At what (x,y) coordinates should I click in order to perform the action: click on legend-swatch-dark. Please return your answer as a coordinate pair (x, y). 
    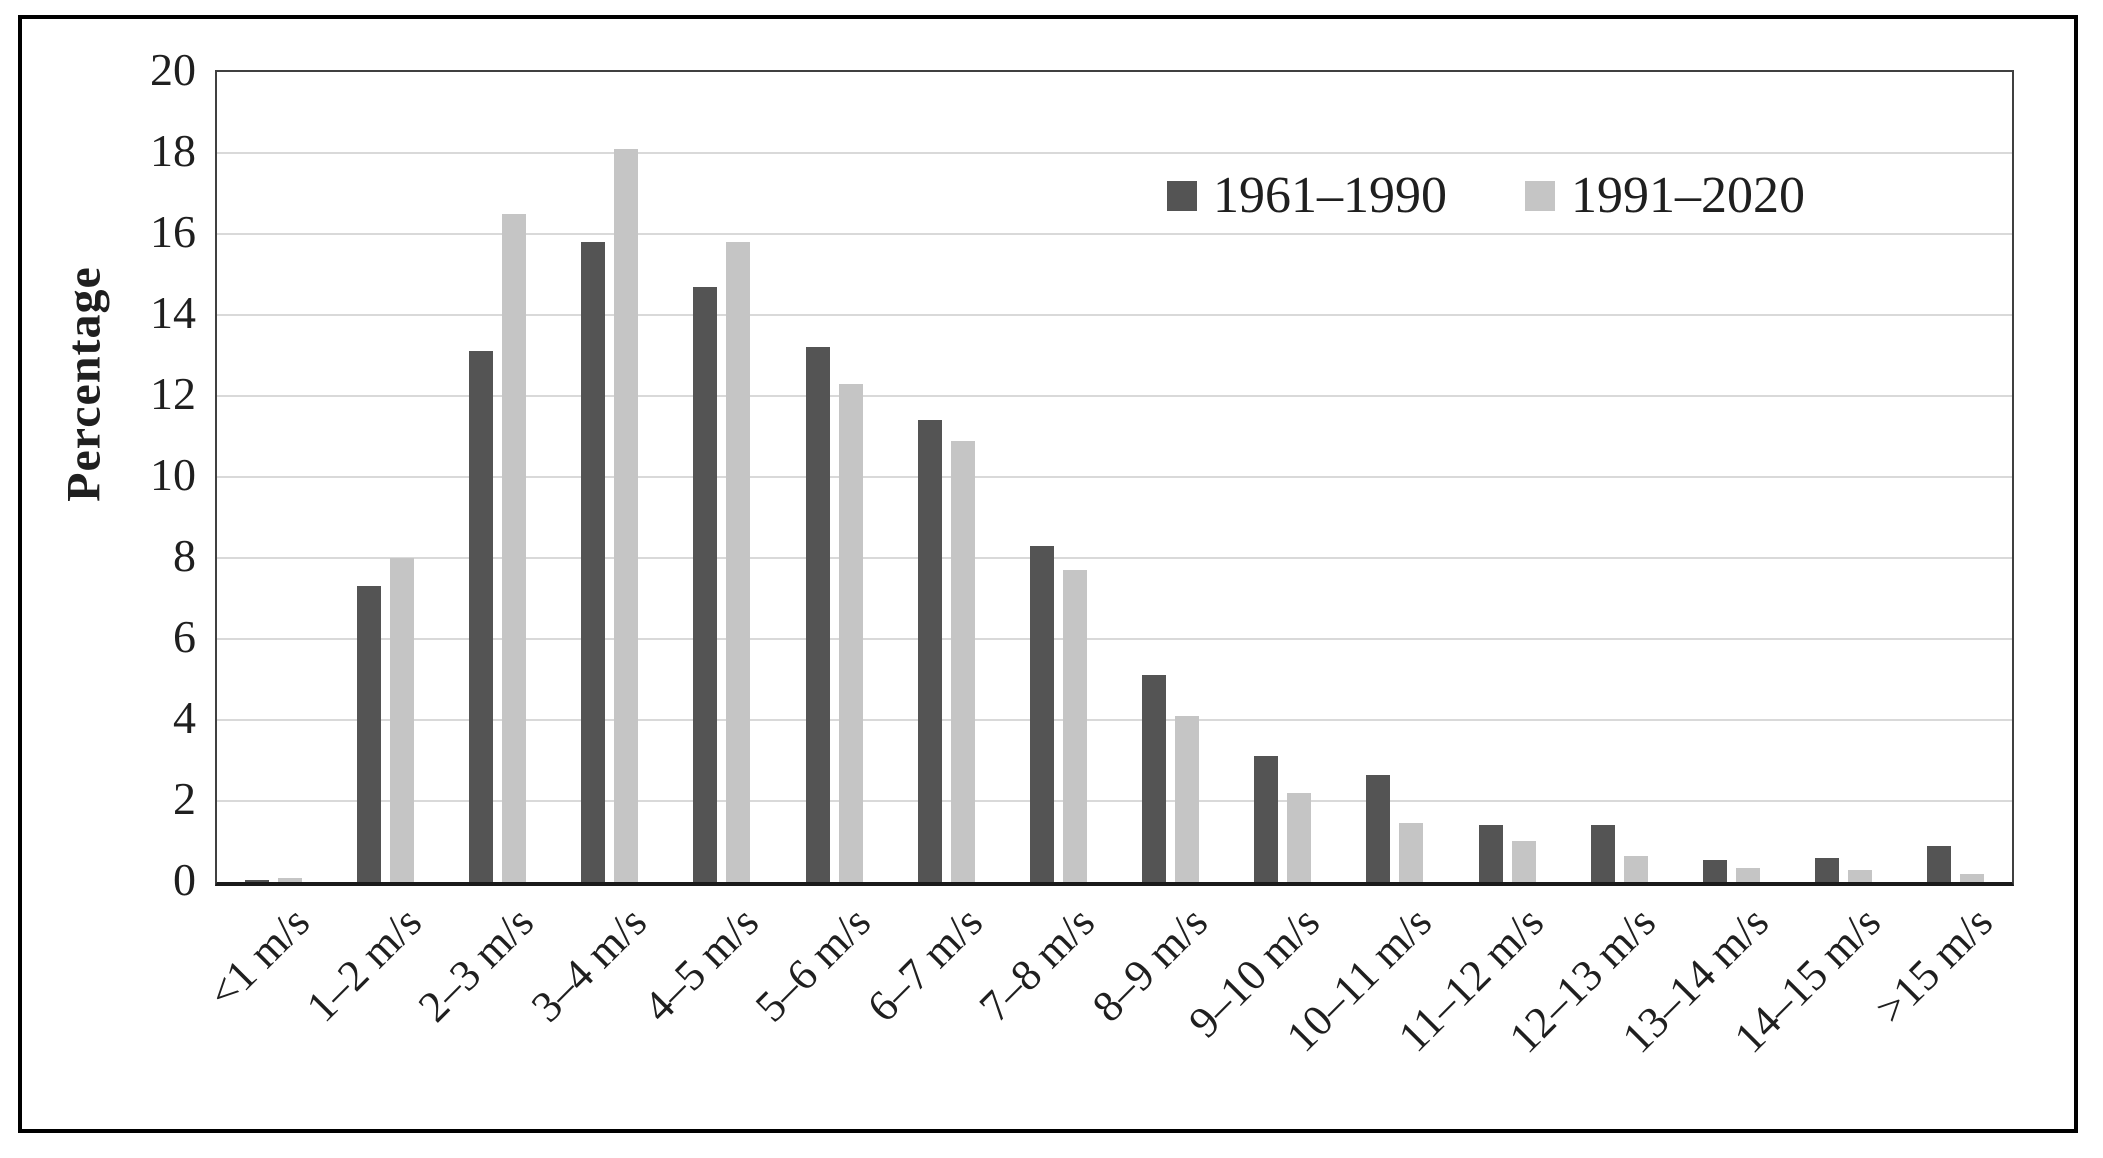
    Looking at the image, I should click on (1182, 196).